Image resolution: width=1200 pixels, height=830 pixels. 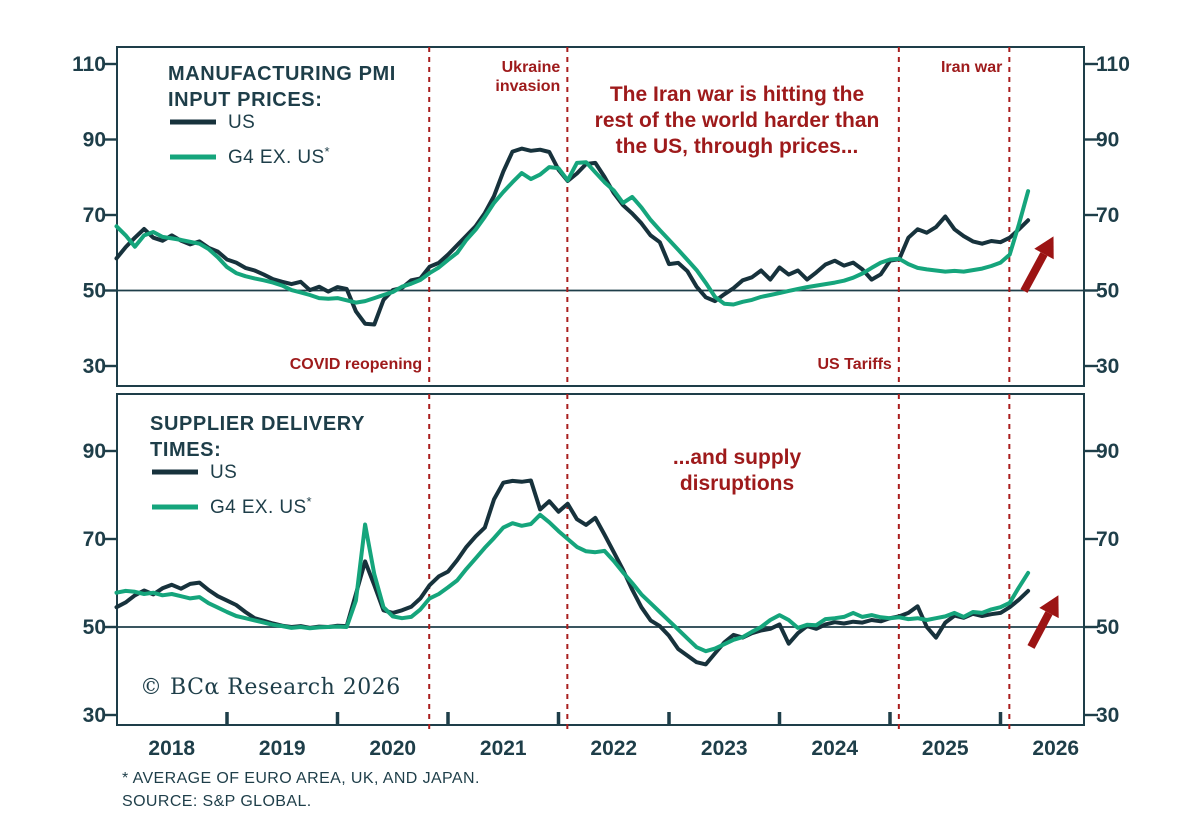 What do you see at coordinates (503, 748) in the screenshot?
I see `xtick-label-2021: 2021` at bounding box center [503, 748].